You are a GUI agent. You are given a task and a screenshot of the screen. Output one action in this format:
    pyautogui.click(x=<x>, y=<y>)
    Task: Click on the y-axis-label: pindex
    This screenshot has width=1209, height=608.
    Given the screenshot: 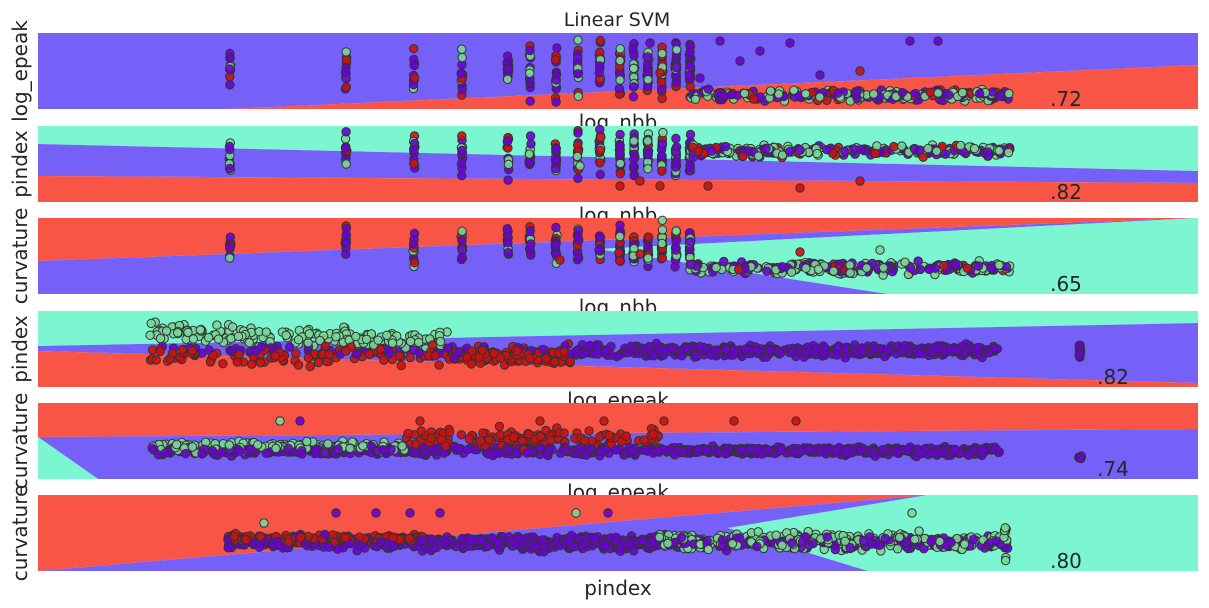 What is the action you would take?
    pyautogui.click(x=20, y=164)
    